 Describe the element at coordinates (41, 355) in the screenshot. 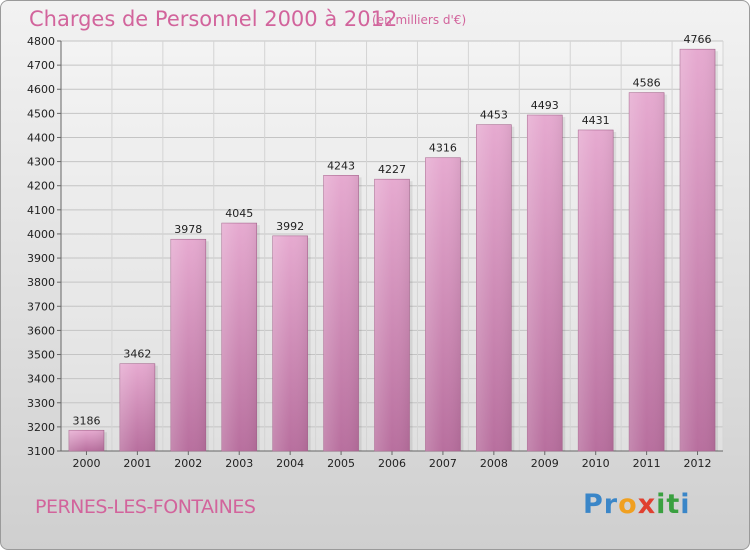

I see `y-tick-label: 3500` at that location.